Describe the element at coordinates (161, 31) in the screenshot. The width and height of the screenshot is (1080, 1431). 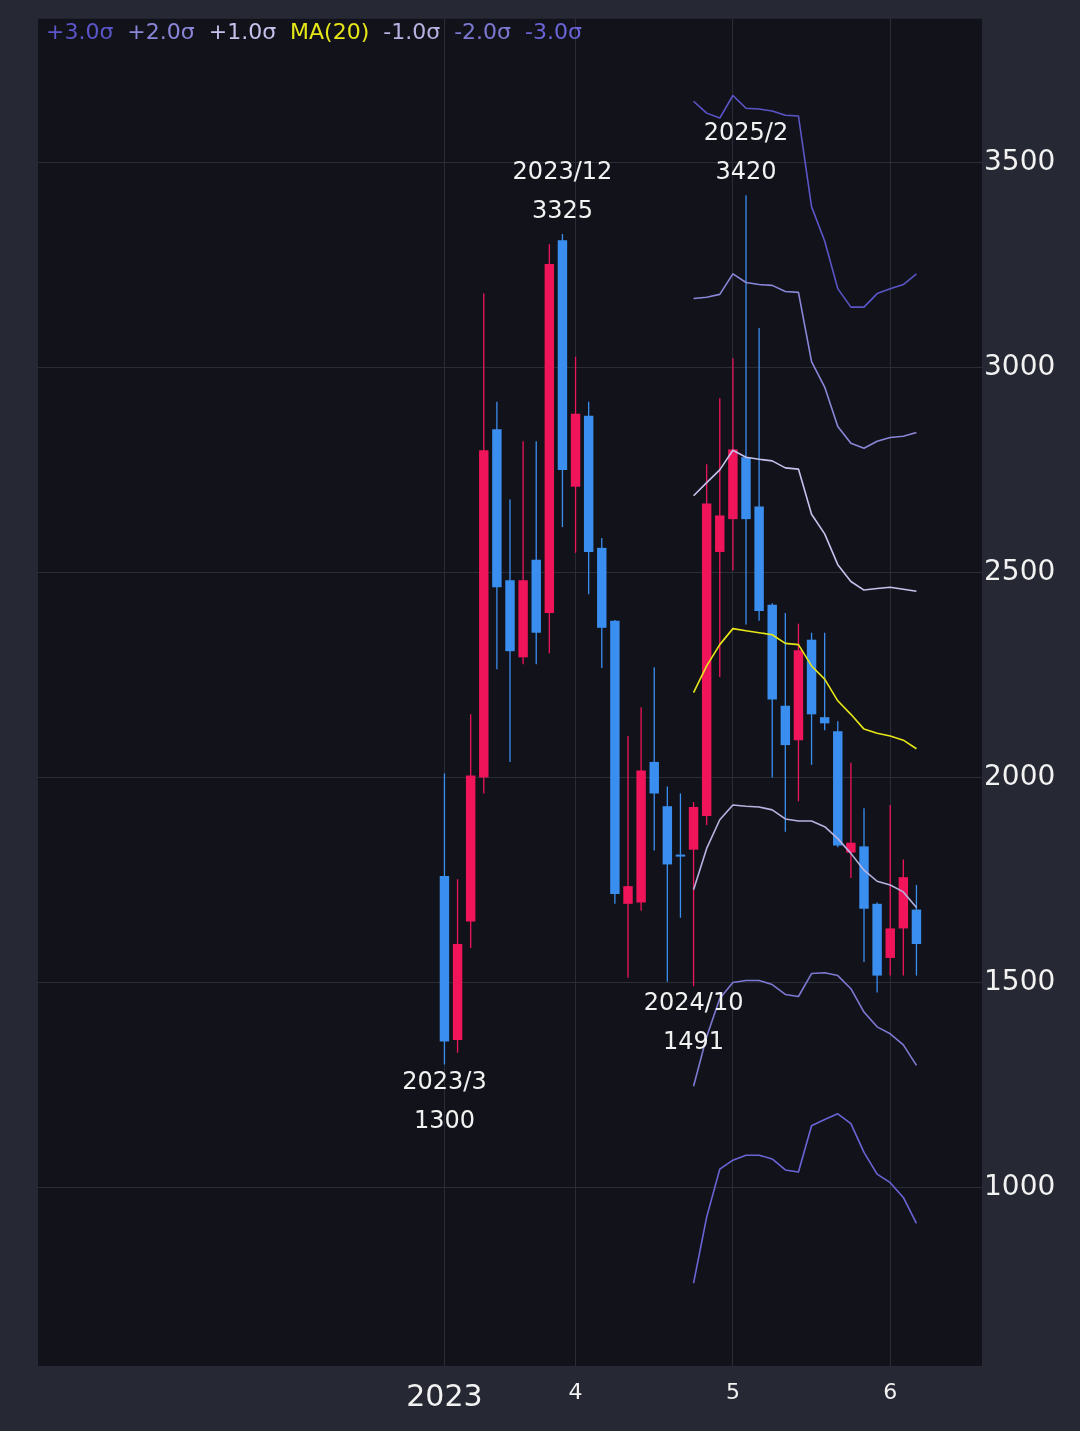
I see `text: +2.0σ` at that location.